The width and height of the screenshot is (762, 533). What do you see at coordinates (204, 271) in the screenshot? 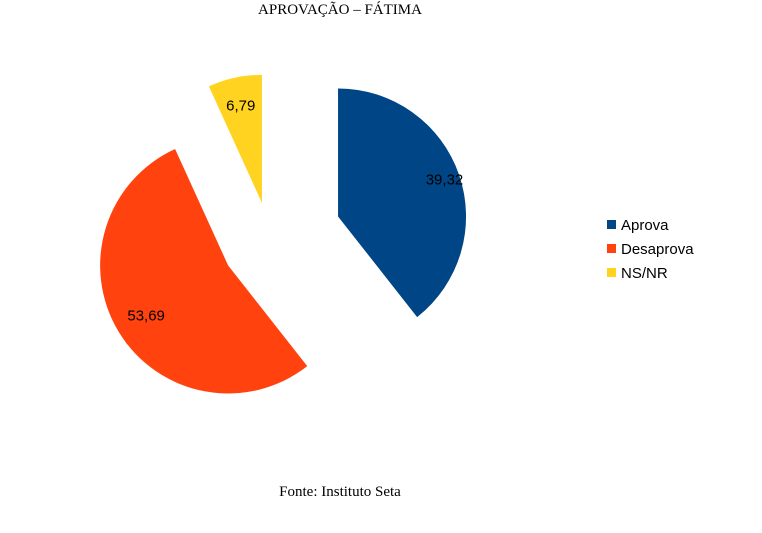
I see `pie-slice-desaprova` at bounding box center [204, 271].